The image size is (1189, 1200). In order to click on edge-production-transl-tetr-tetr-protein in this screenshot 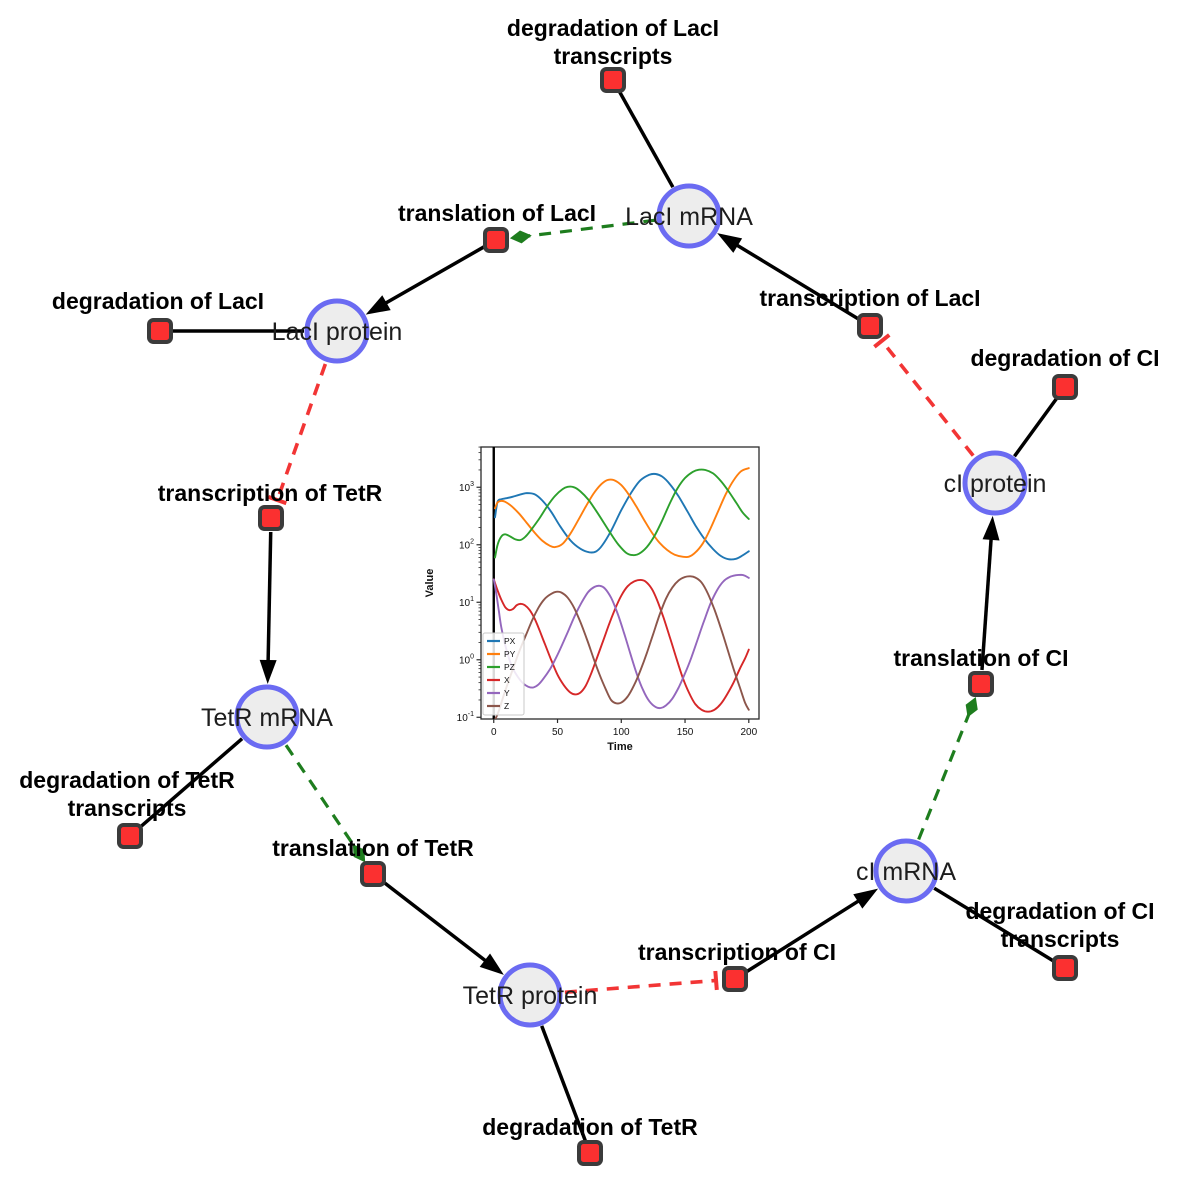, I will do `click(443, 928)`.